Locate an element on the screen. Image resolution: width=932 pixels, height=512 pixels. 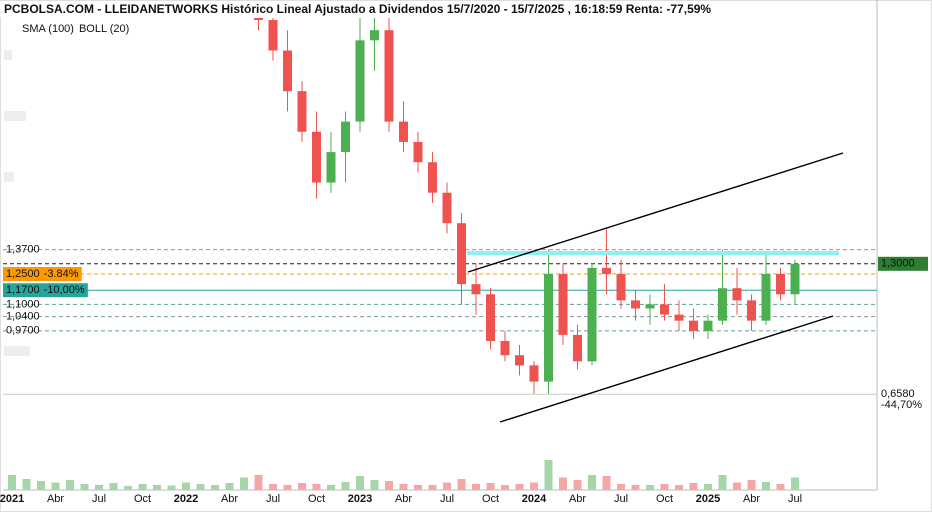
level-label: 1,3000 is located at coordinates (903, 263).